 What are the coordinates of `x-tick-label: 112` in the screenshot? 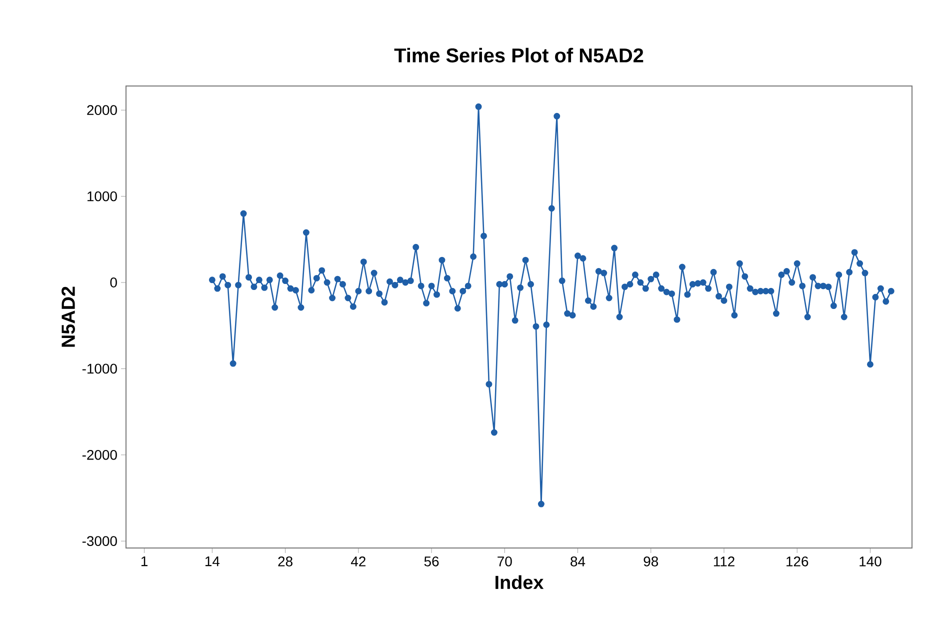 It's located at (724, 561).